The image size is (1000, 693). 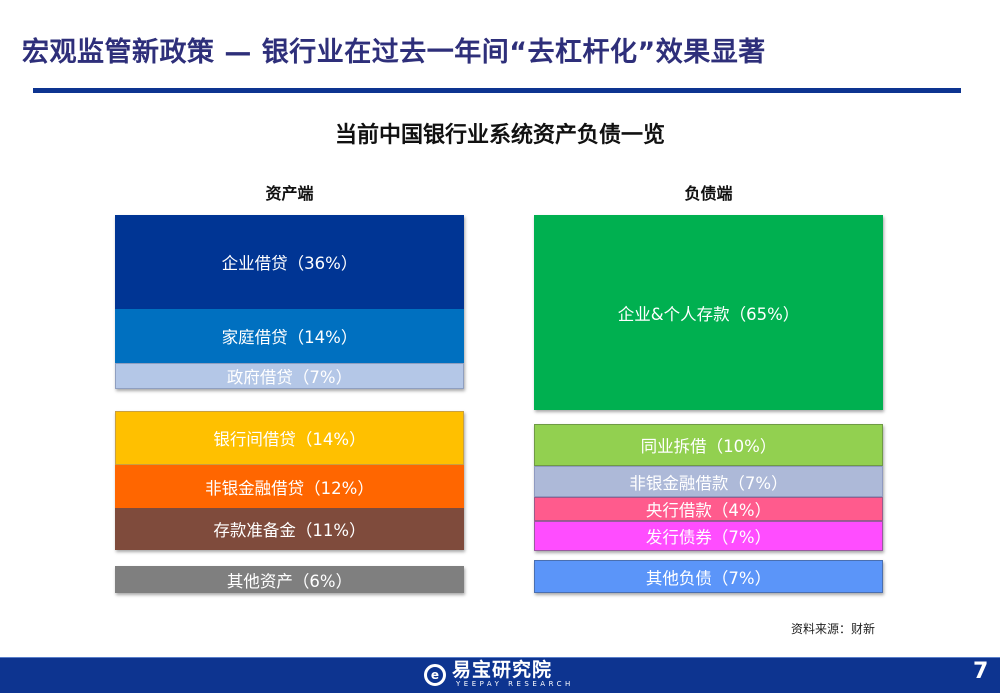 I want to click on block-label: 银行间借贷（14%）, so click(x=289, y=439).